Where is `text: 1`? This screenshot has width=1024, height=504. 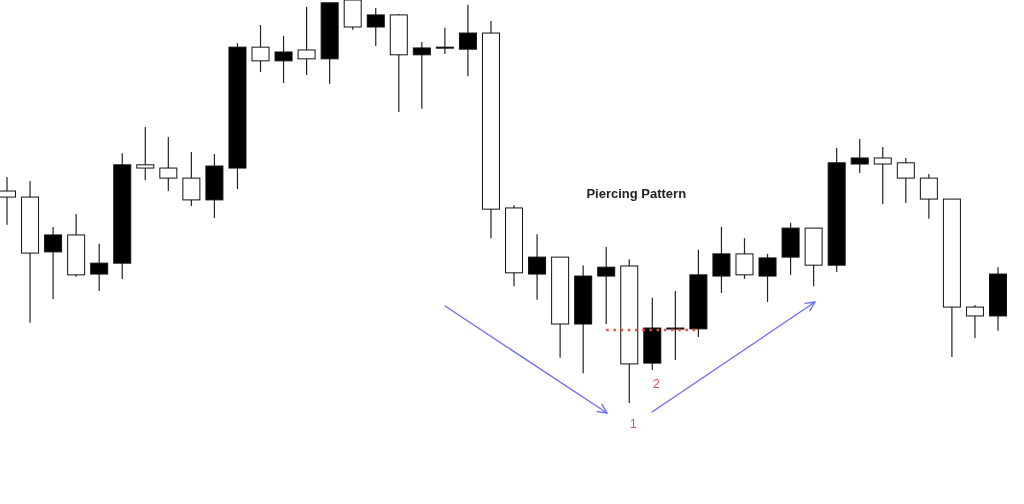
text: 1 is located at coordinates (633, 424).